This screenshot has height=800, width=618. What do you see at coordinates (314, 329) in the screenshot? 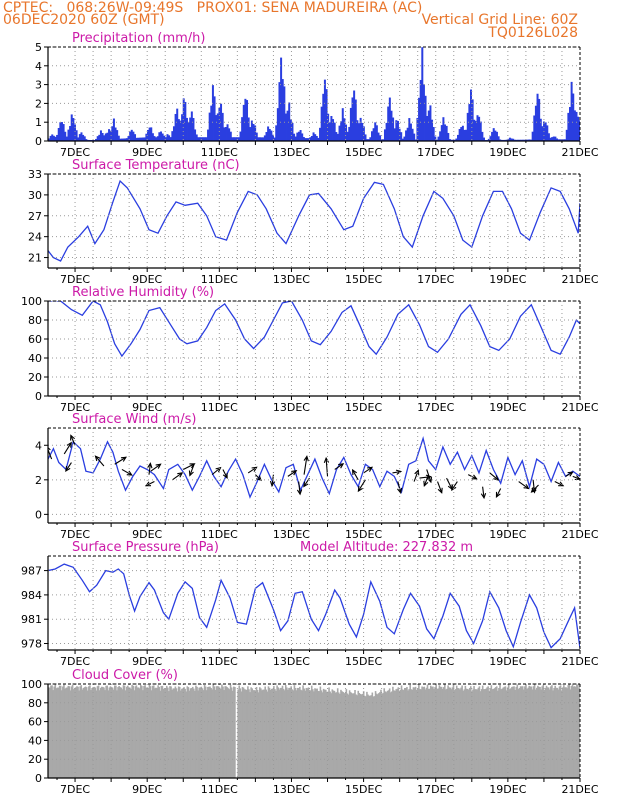
I see `series-line` at bounding box center [314, 329].